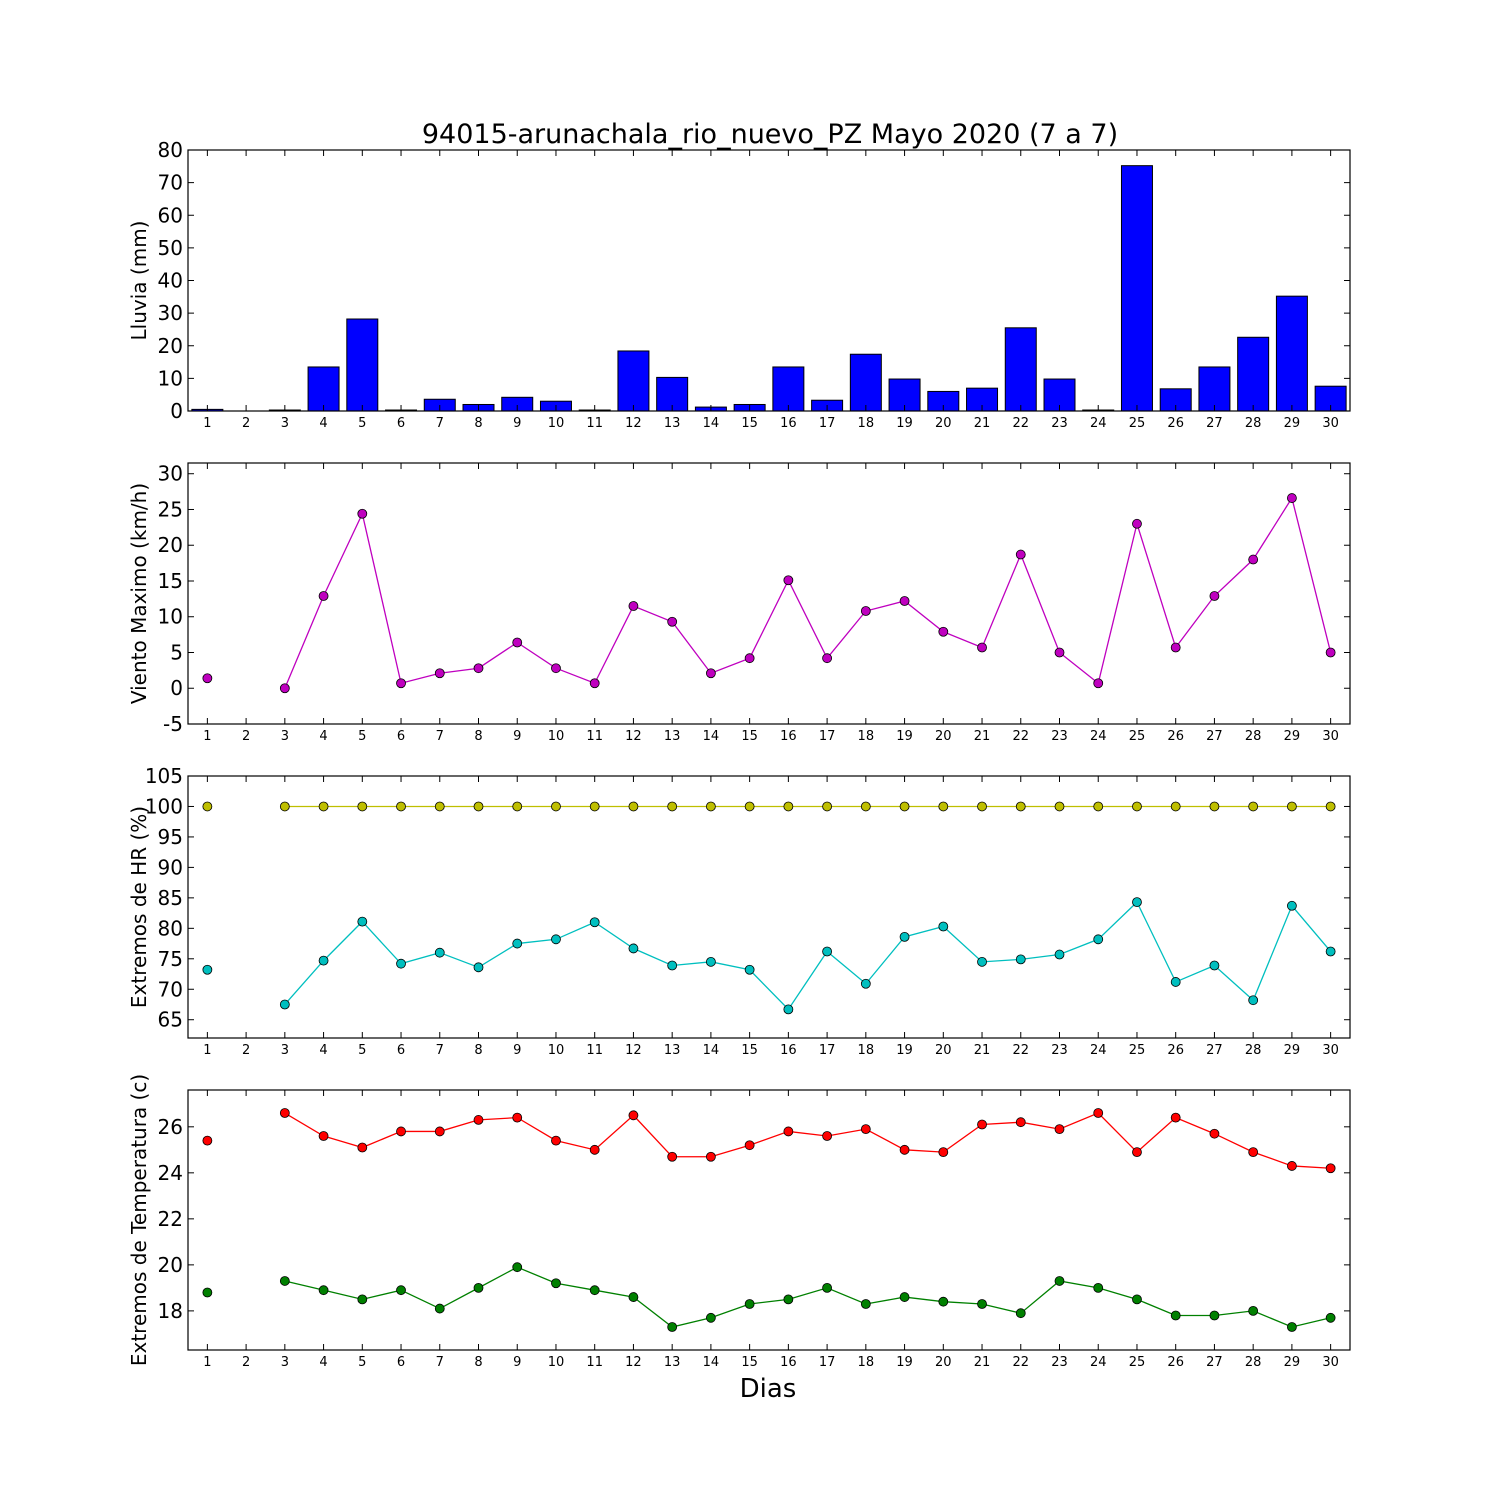 The width and height of the screenshot is (1500, 1500). Describe the element at coordinates (556, 423) in the screenshot. I see `x-tick-label: 10` at that location.